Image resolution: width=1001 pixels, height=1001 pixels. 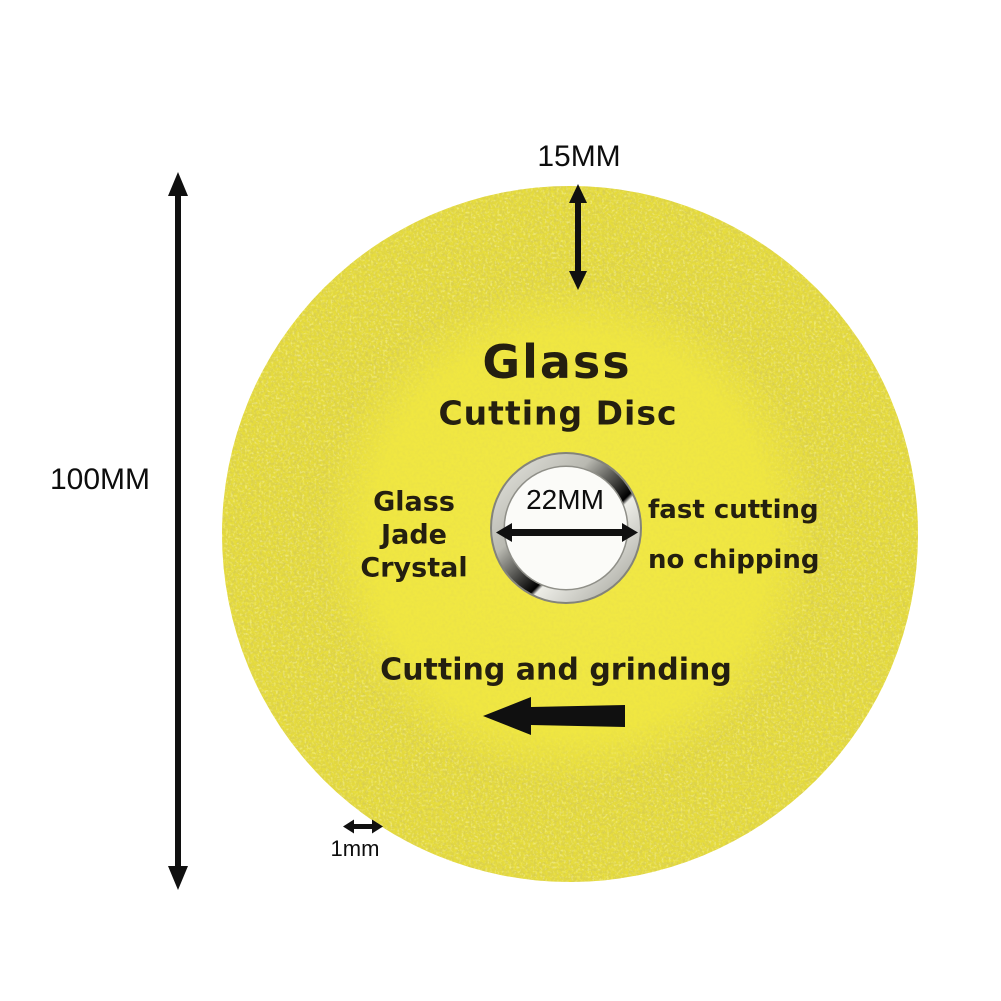 What do you see at coordinates (414, 568) in the screenshot?
I see `material-item-crystal: Crystal` at bounding box center [414, 568].